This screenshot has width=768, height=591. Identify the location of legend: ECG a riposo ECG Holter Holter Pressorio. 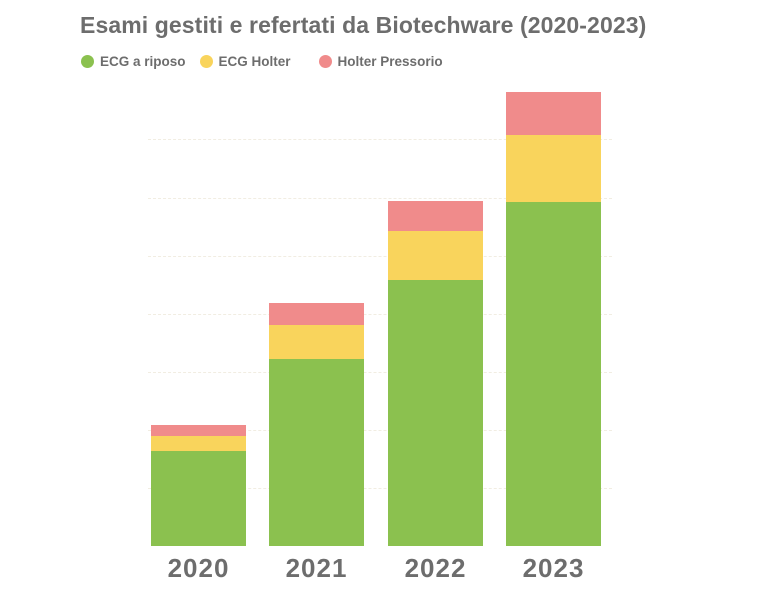
(269, 61).